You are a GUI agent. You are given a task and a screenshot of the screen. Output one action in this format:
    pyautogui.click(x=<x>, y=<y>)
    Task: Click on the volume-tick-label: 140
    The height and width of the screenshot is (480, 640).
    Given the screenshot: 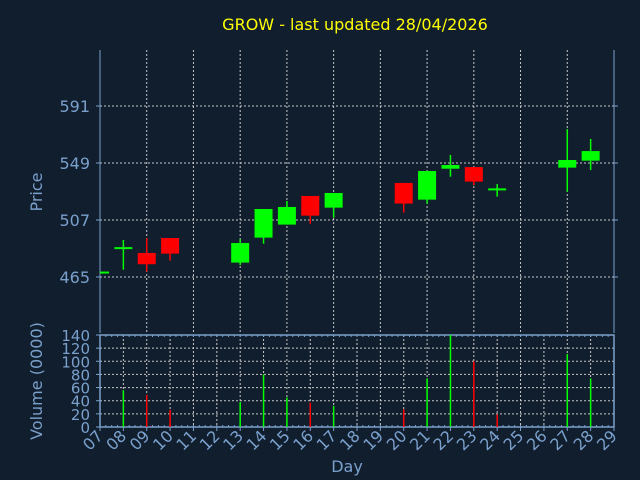 What is the action you would take?
    pyautogui.click(x=75, y=336)
    